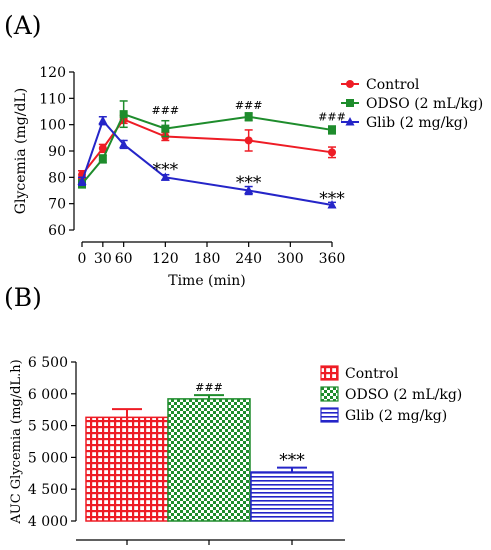 This screenshot has width=491, height=550. Describe the element at coordinates (124, 259) in the screenshot. I see `x-tick-label: 60` at that location.